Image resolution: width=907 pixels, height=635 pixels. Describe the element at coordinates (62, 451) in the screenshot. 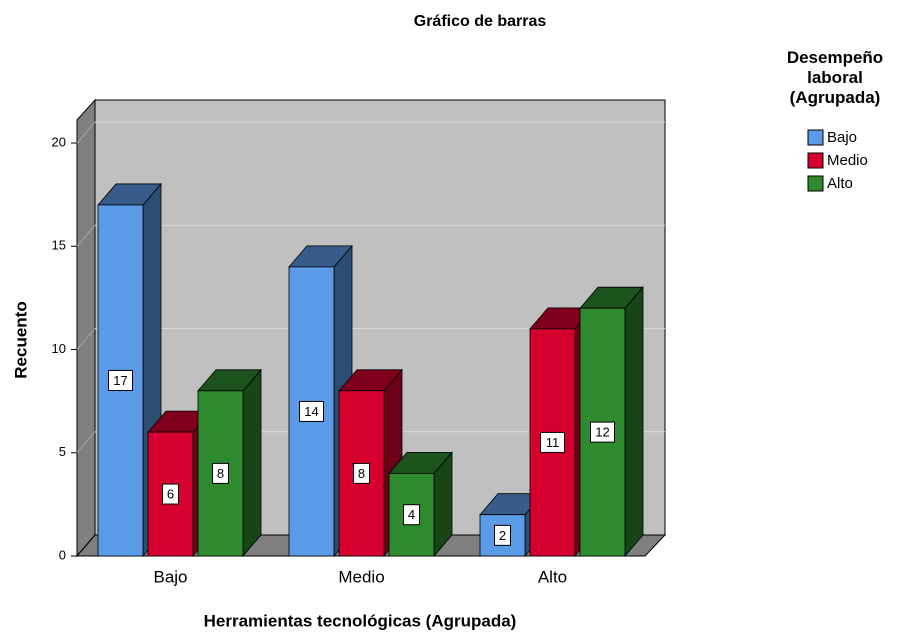

I see `y-tick-label: 5` at that location.